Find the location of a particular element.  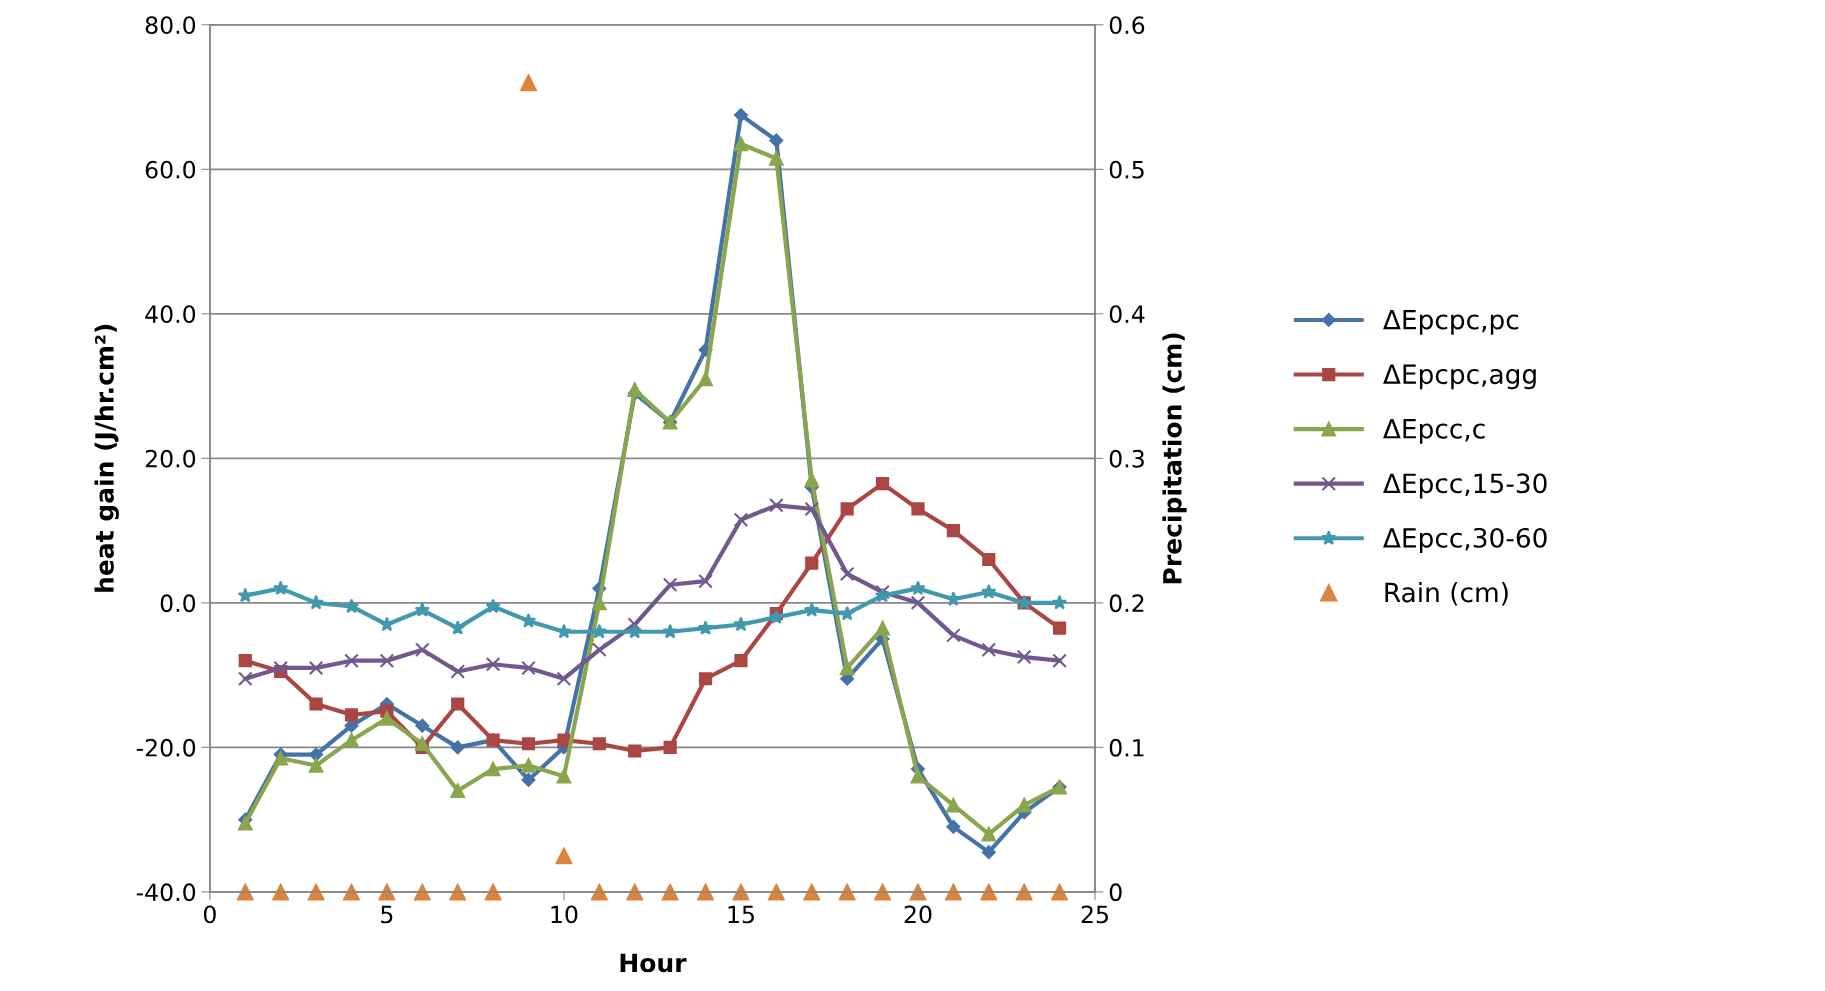

y2-tick-label: 0.4 is located at coordinates (1127, 314).